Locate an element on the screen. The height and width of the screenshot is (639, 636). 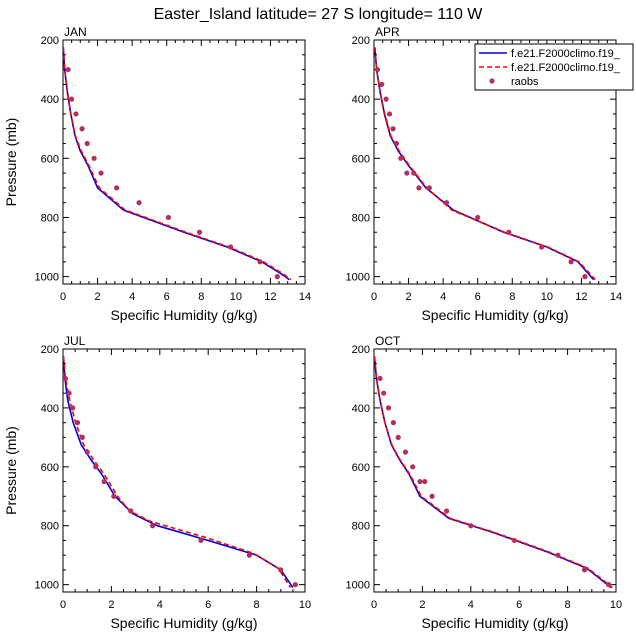
x-tick-label: 12 is located at coordinates (581, 297).